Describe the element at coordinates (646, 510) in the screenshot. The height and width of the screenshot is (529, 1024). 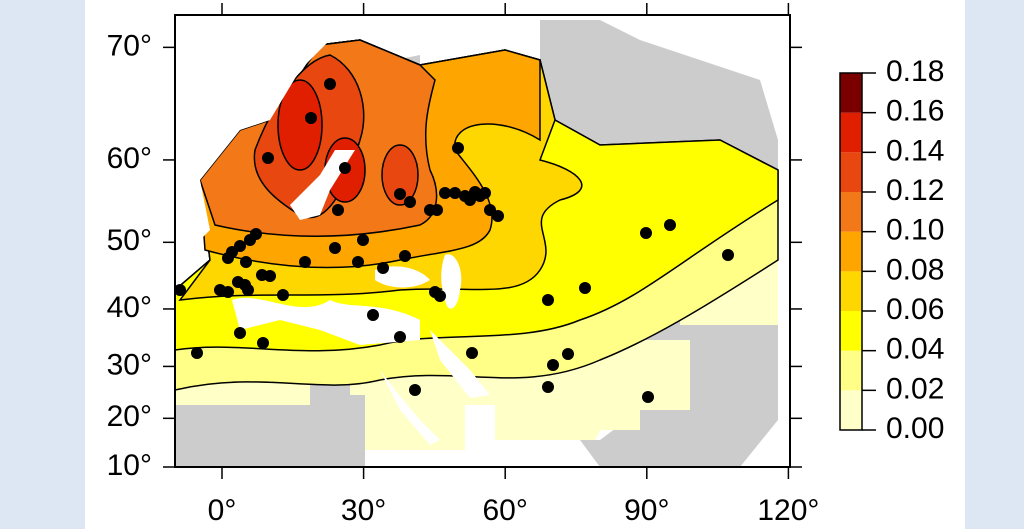
I see `lon-label: 90°` at that location.